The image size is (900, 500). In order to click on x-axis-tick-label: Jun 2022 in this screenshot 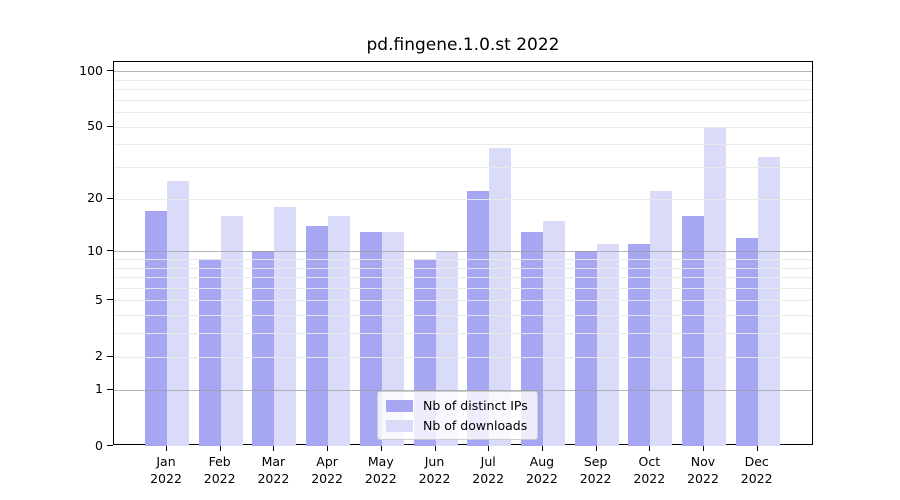, I will do `click(435, 470)`.